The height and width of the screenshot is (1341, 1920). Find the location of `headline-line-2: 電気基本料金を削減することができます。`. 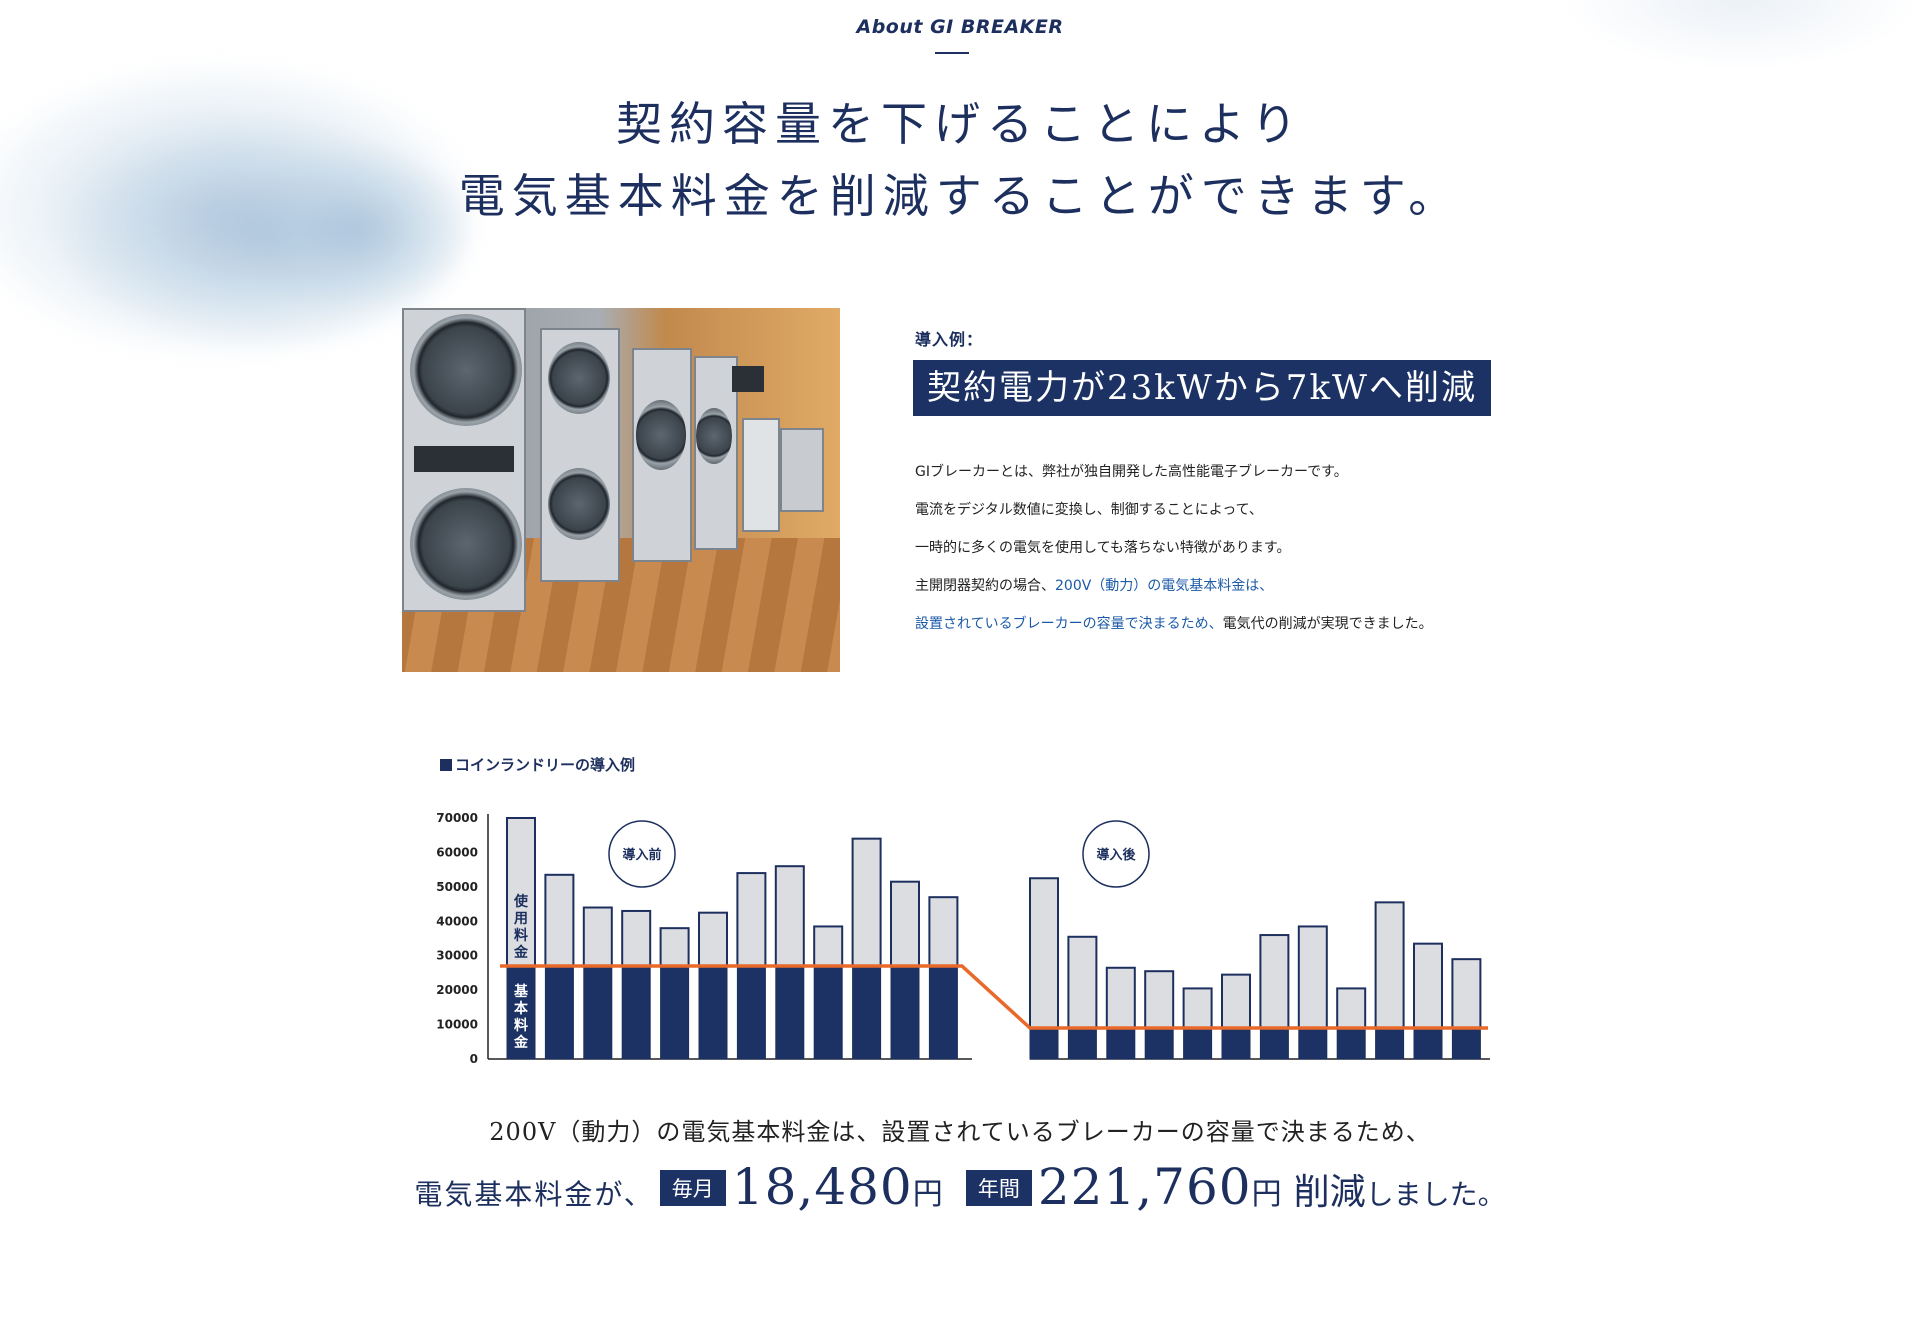

headline-line-2: 電気基本料金を削減することができます。 is located at coordinates (960, 196).